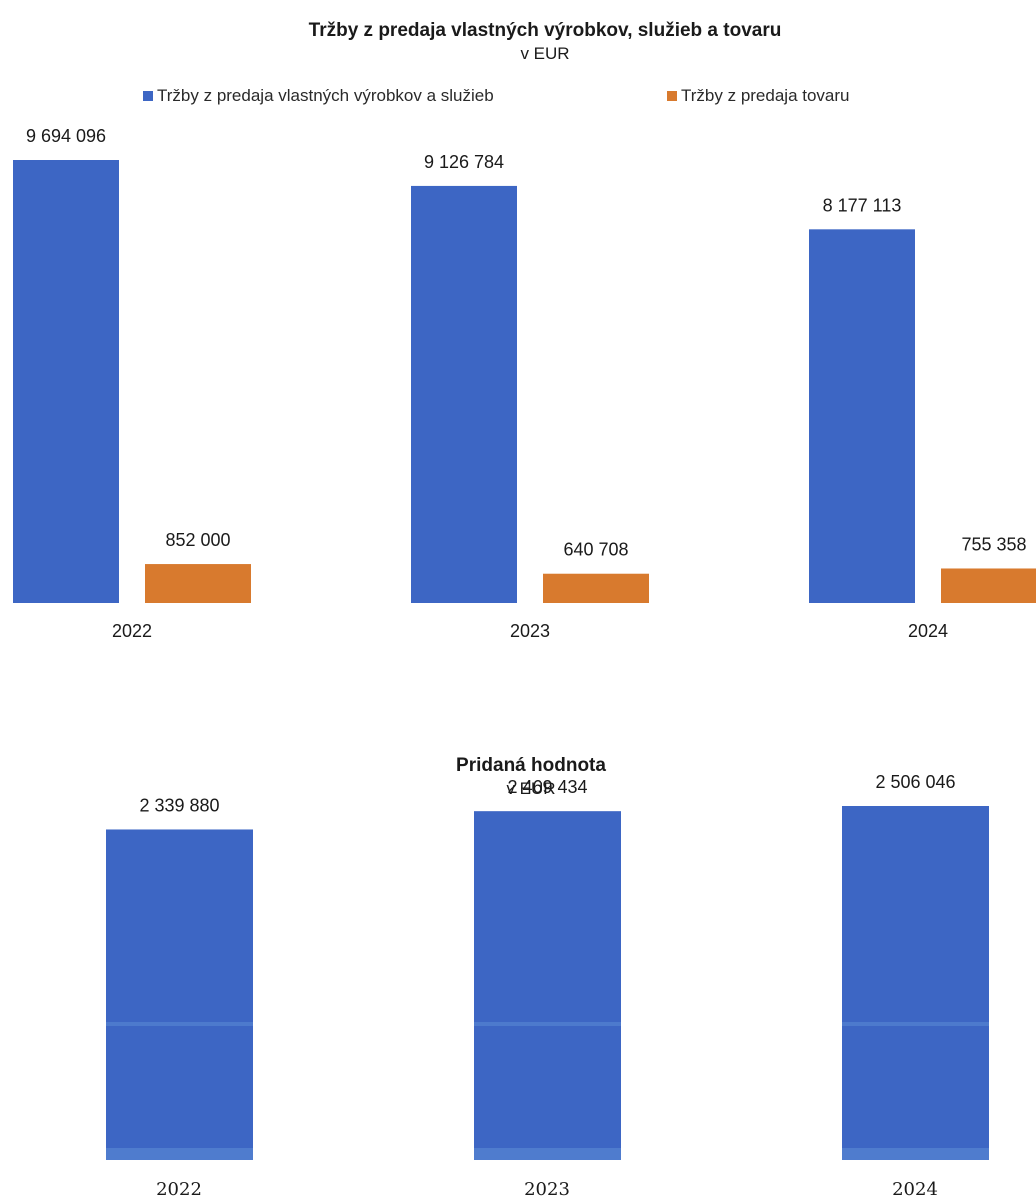  What do you see at coordinates (862, 205) in the screenshot?
I see `data-label-services-2024: 8 177 113` at bounding box center [862, 205].